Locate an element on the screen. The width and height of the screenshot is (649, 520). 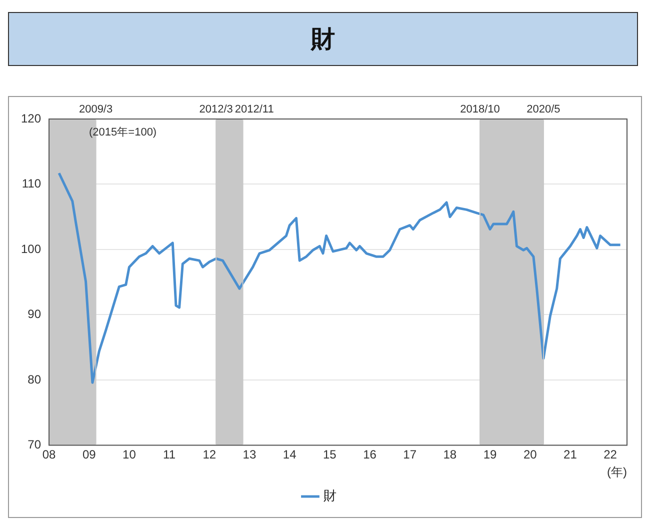
ref-line-label: 2012/3 is located at coordinates (216, 110).